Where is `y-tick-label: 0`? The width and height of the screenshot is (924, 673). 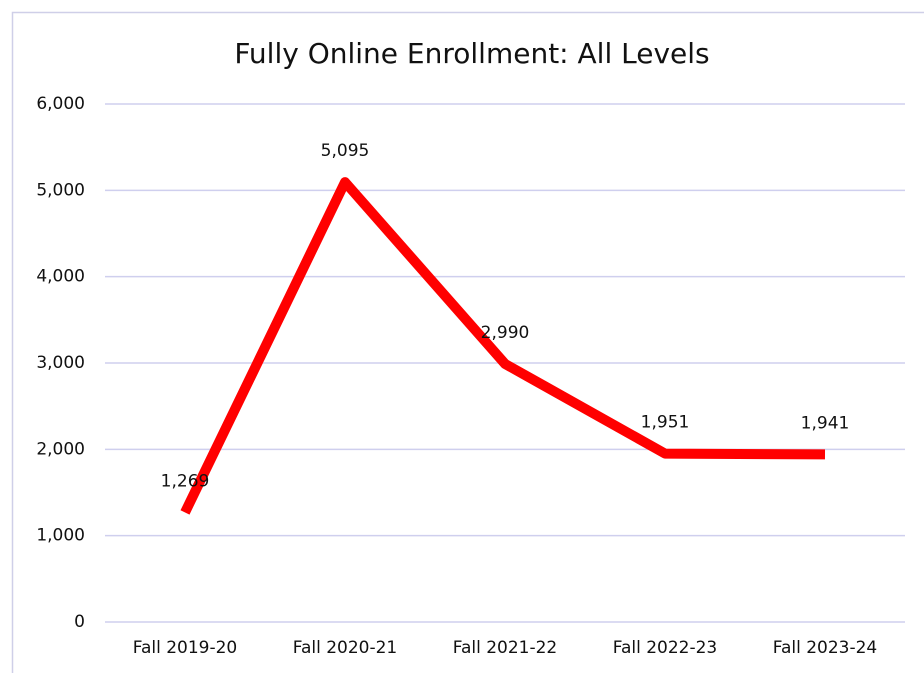
y-tick-label: 0 is located at coordinates (79, 622).